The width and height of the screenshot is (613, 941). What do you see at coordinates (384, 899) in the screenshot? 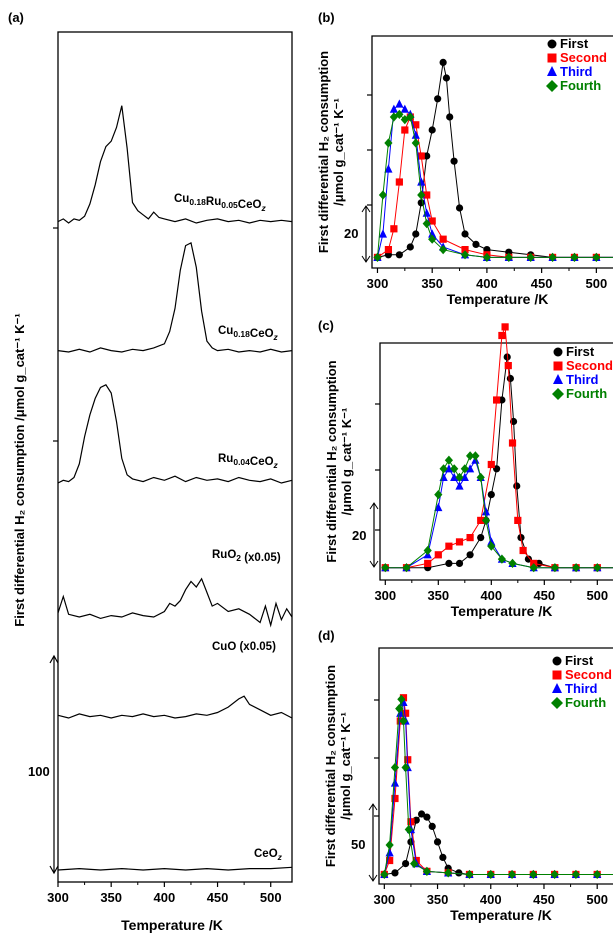
I see `pd-xtick-label: 300` at bounding box center [384, 899].